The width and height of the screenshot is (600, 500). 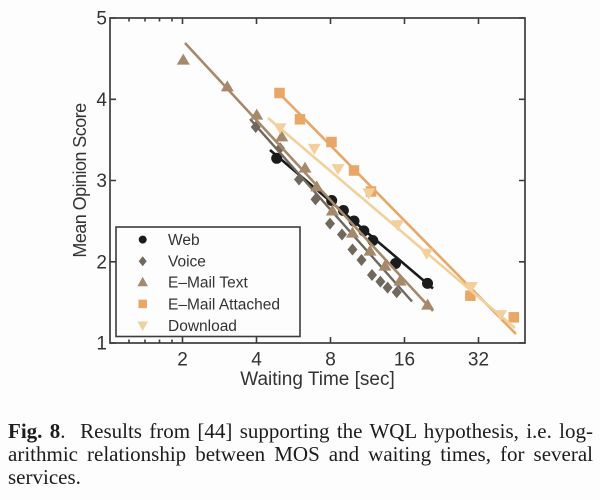 What do you see at coordinates (224, 304) in the screenshot?
I see `svg-text: E–Mail Attached` at bounding box center [224, 304].